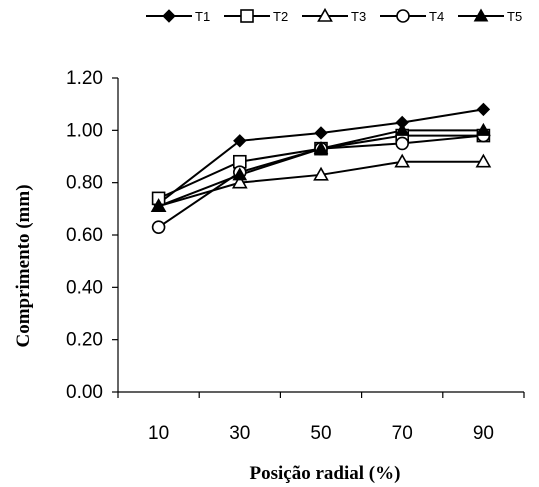 The image size is (539, 487). Describe the element at coordinates (178, 16) in the screenshot. I see `legend-item-t1: T1` at that location.